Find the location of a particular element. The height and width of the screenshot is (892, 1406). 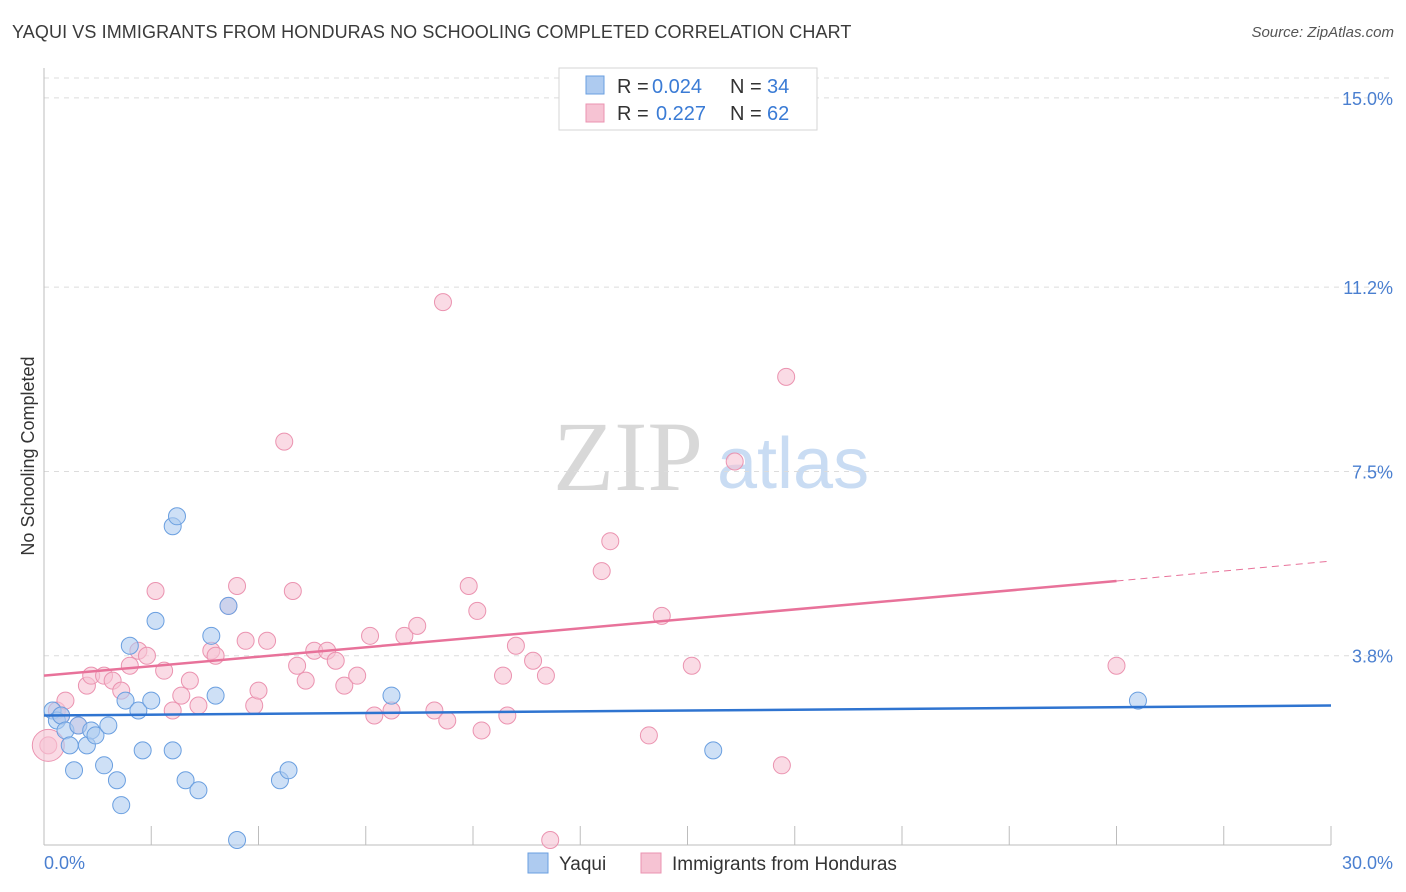

legend-n-value-yaqui: 34 is located at coordinates (778, 87).